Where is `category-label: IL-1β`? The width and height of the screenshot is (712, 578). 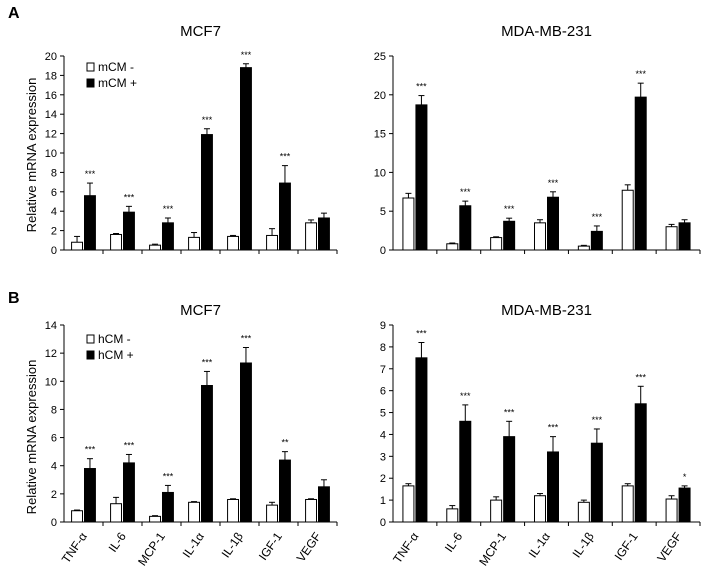 category-label: IL-1β is located at coordinates (583, 545).